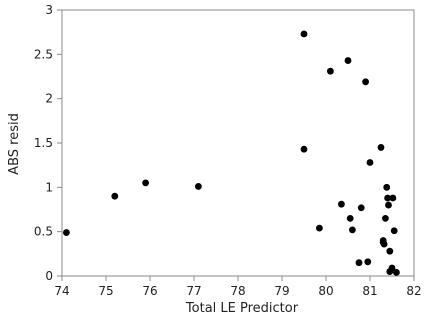  What do you see at coordinates (325, 291) in the screenshot?
I see `x-tick-label: 80` at bounding box center [325, 291].